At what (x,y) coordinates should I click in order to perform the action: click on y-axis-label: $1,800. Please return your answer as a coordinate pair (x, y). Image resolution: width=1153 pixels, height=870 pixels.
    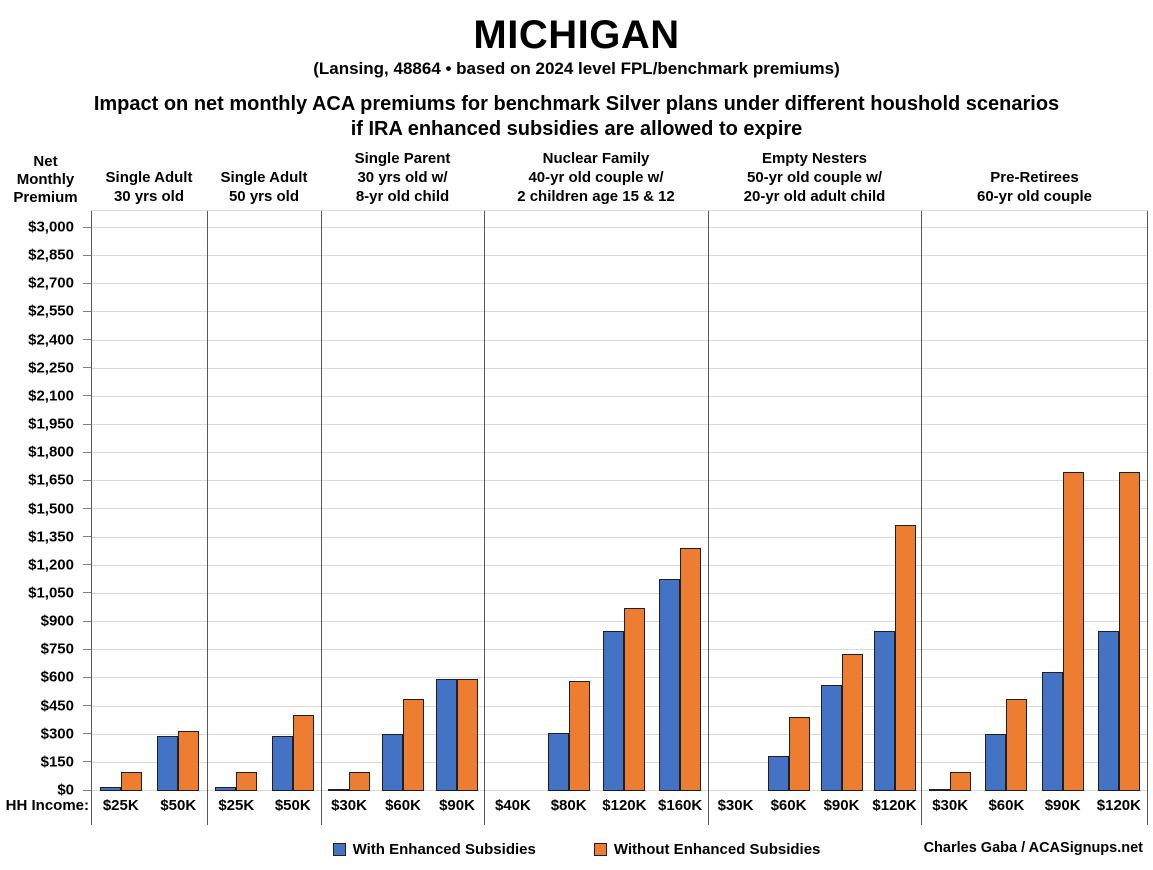
    Looking at the image, I should click on (51, 452).